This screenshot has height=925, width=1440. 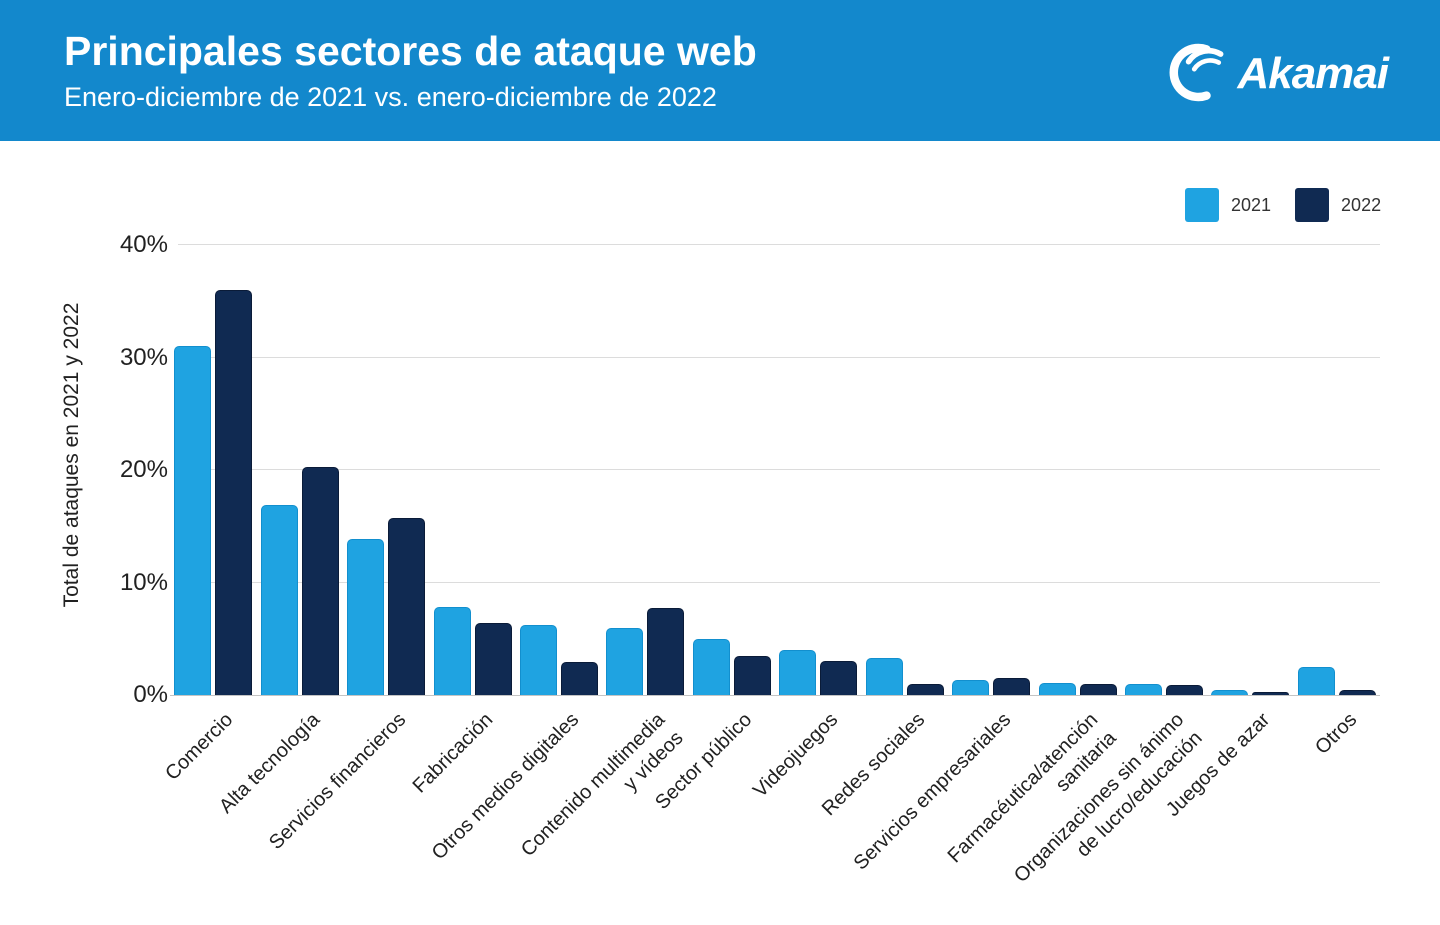 I want to click on bar-2022-farmaceutica-atencion-sanitaria, so click(x=1098, y=689).